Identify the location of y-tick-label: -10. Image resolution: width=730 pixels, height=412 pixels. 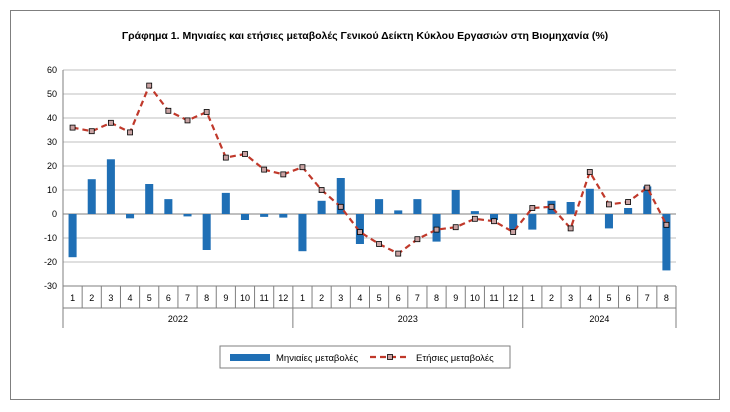
(50, 238).